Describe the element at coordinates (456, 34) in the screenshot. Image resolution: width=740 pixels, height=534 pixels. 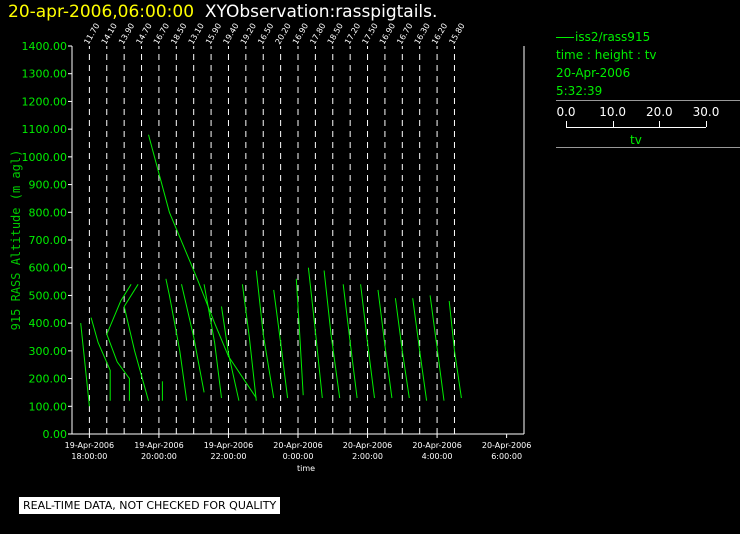
I see `profile-marker-label: 15.80` at that location.